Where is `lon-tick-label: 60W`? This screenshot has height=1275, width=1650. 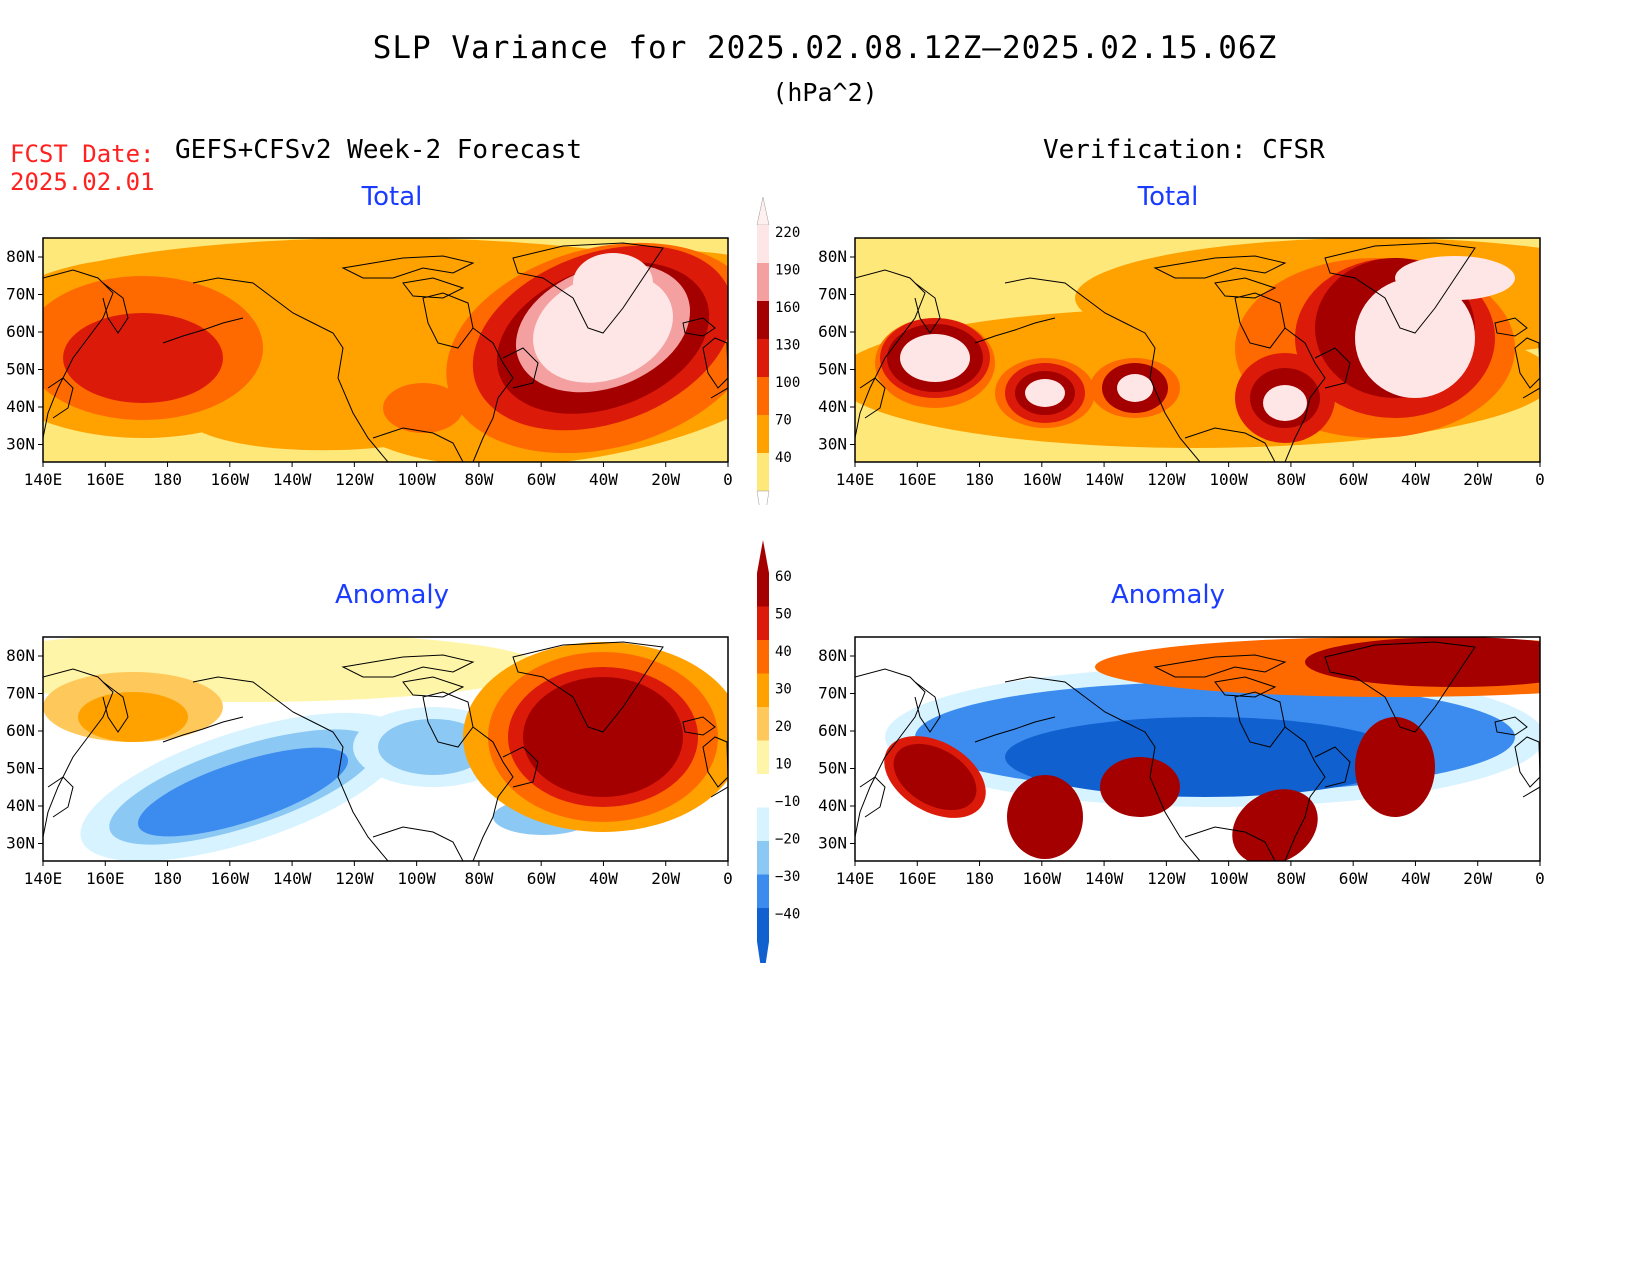
lon-tick-label: 60W is located at coordinates (1353, 878).